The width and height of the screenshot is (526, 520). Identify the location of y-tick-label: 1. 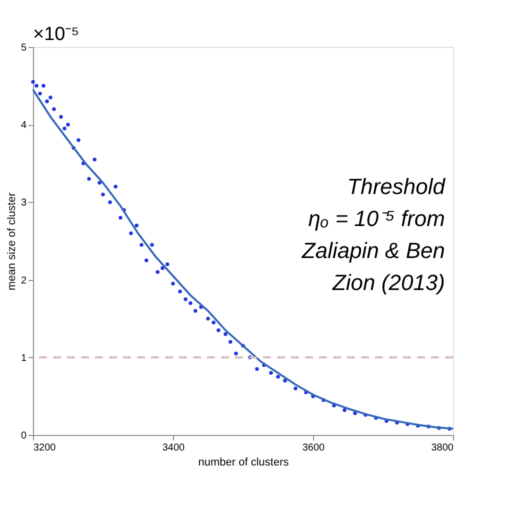
(23, 358).